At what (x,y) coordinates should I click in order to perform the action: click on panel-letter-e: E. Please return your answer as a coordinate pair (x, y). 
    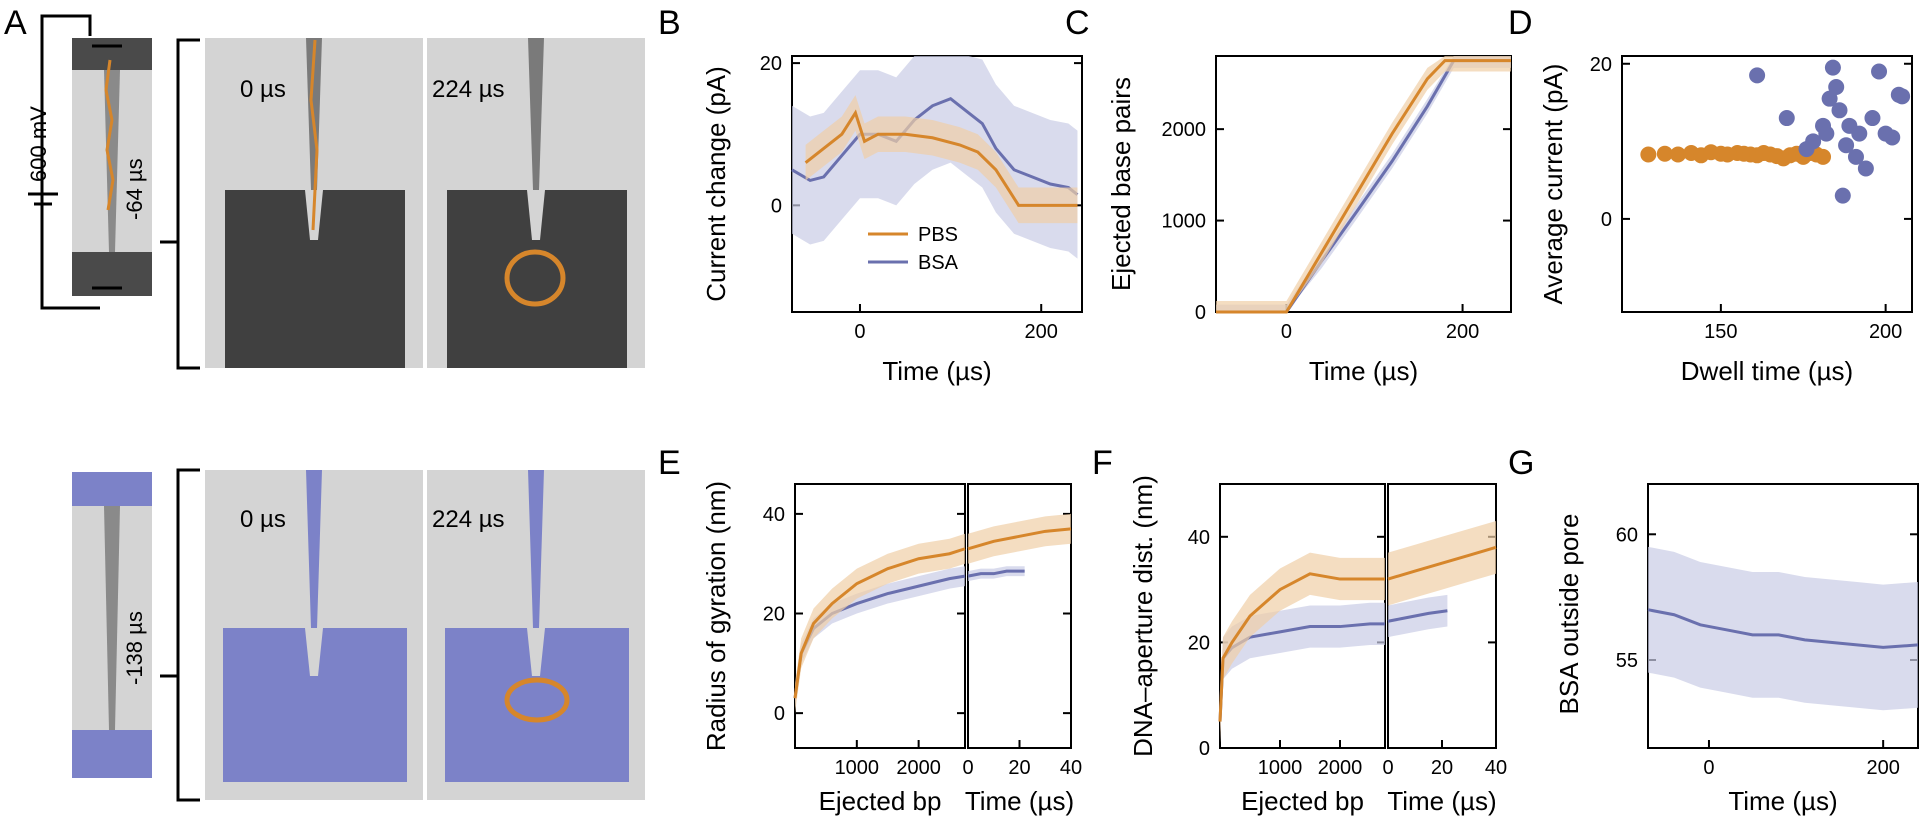
    Looking at the image, I should click on (669, 463).